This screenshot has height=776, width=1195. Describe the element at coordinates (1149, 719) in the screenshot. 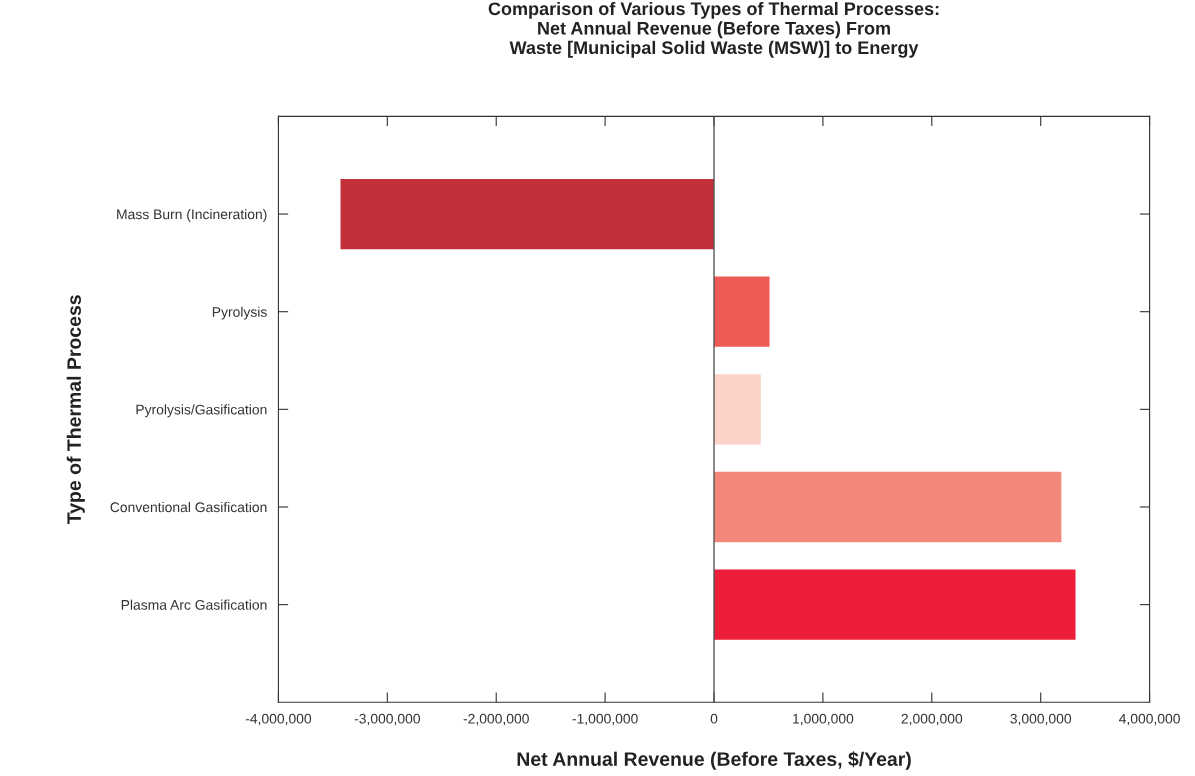

I see `x-tick-label: 4,000,000` at that location.